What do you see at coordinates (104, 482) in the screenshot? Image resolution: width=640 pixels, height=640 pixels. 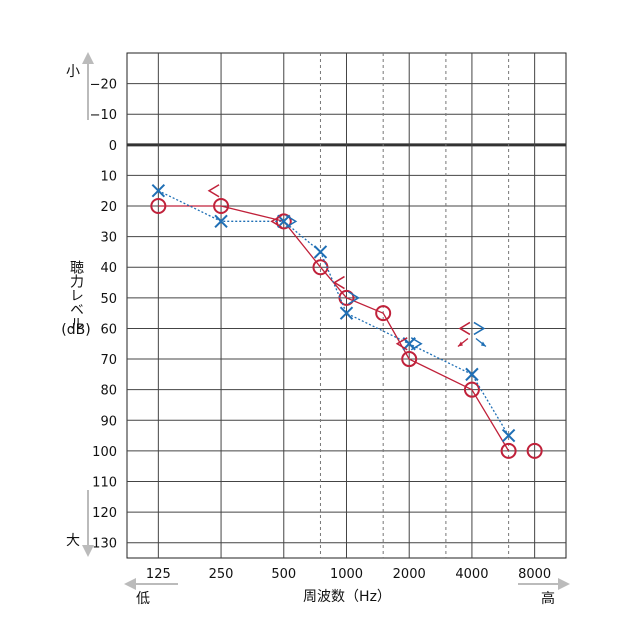 I see `y-tick-label: 110` at bounding box center [104, 482].